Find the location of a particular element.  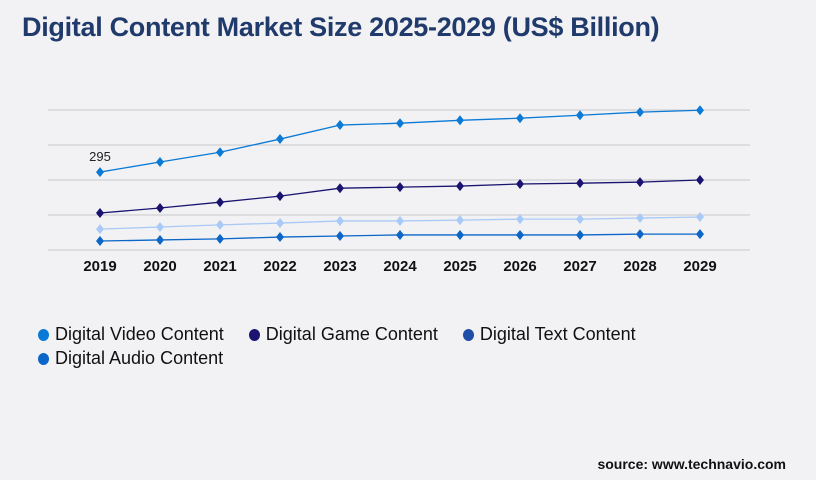

x-tick-label: 2021 is located at coordinates (219, 266).